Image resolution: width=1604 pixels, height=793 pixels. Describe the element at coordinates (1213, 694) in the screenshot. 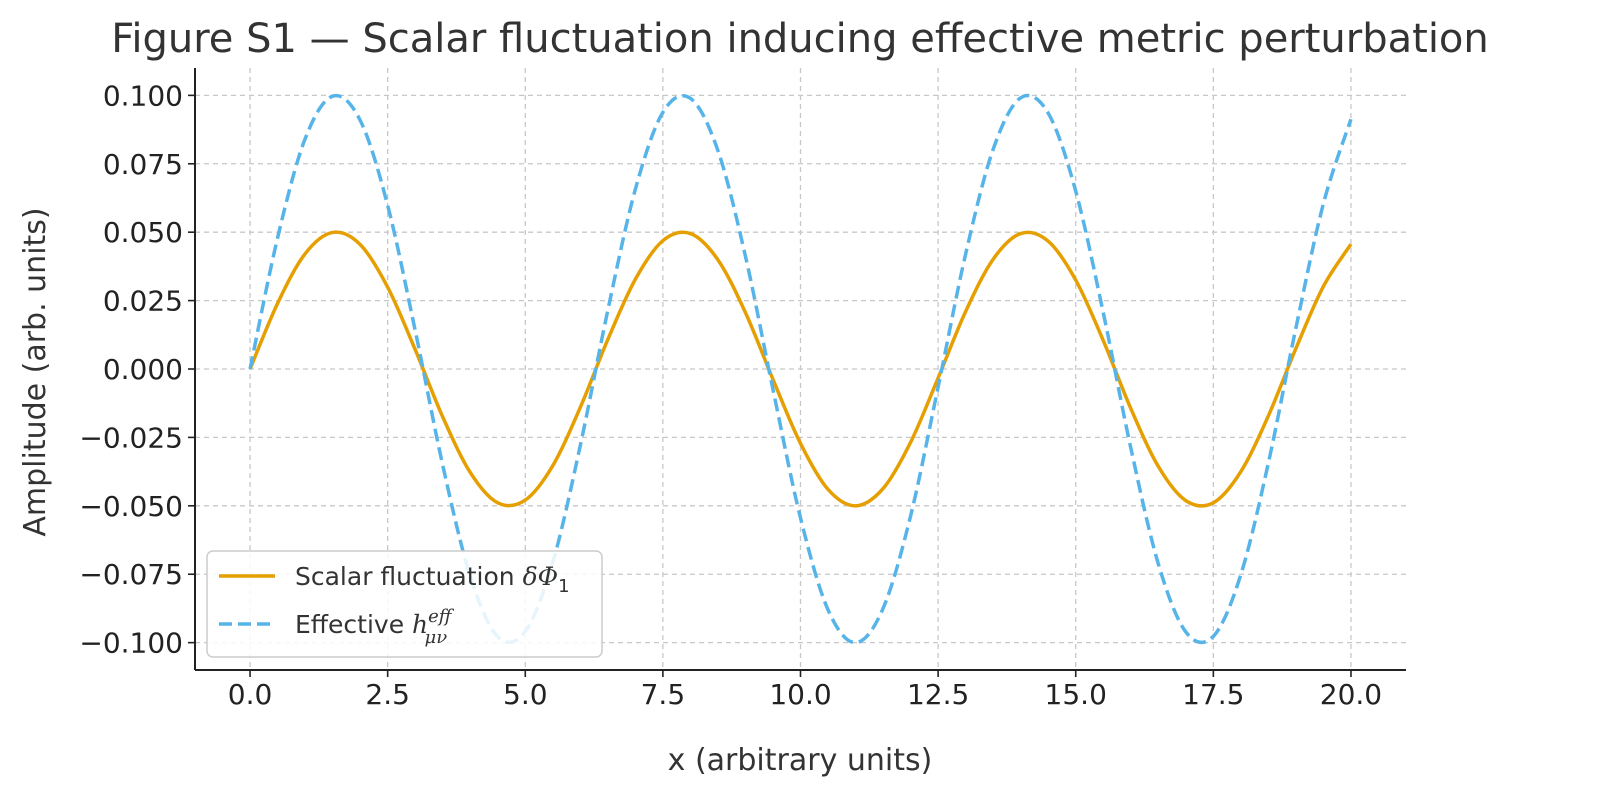

I see `x-tick-label: 17.5` at that location.